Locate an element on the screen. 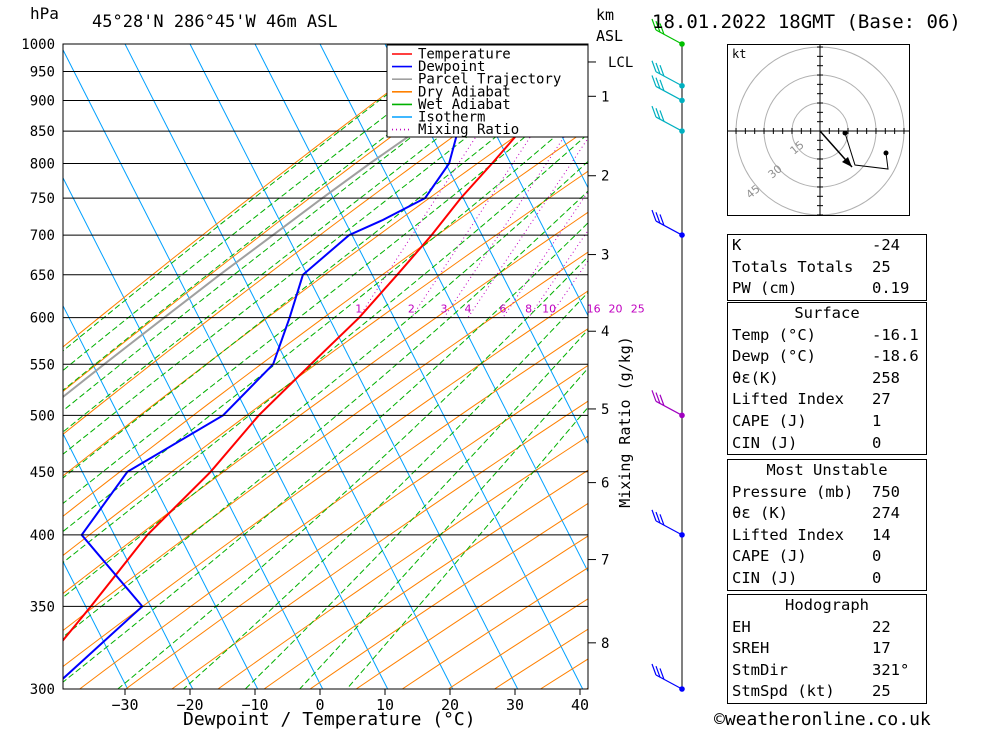 The height and width of the screenshot is (733, 1000). pressure-tick-label: 350 is located at coordinates (42, 607).